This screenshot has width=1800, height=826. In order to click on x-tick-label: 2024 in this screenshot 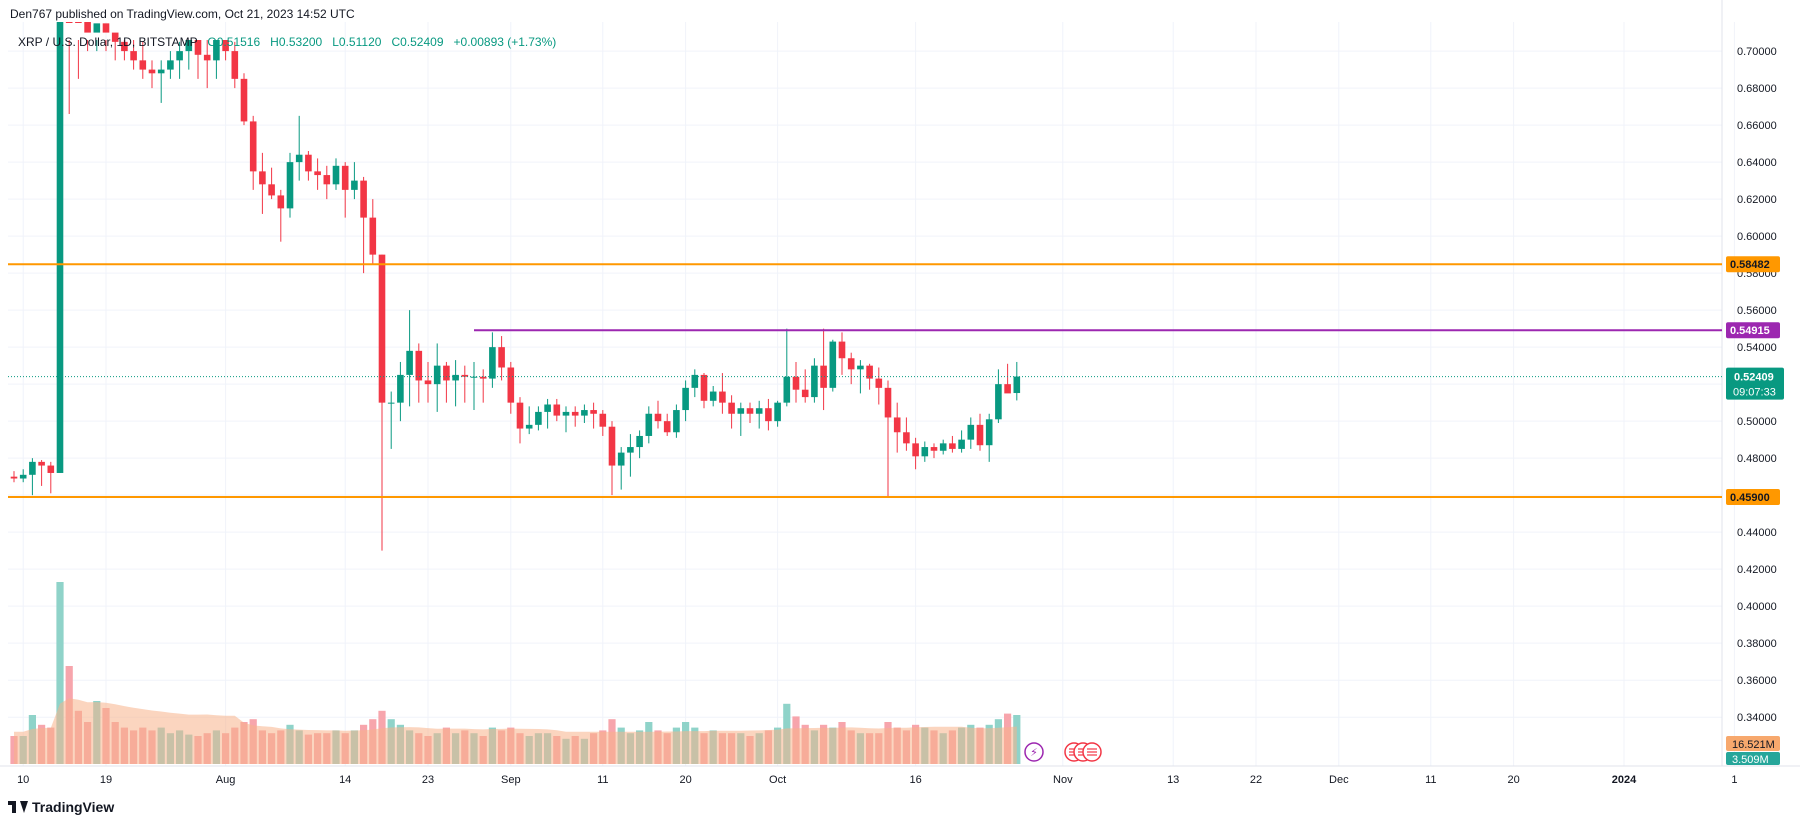, I will do `click(1624, 780)`.